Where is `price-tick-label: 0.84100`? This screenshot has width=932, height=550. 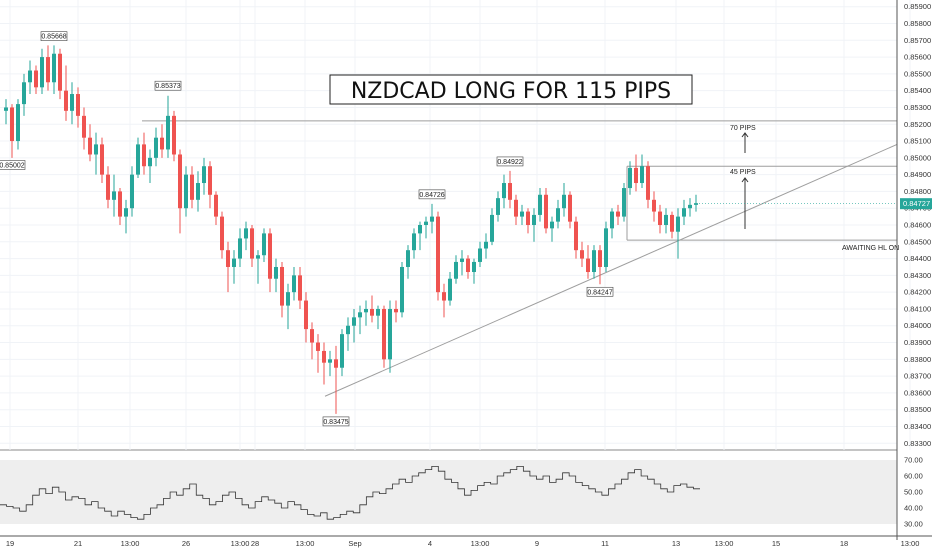 price-tick-label: 0.84100 is located at coordinates (917, 308).